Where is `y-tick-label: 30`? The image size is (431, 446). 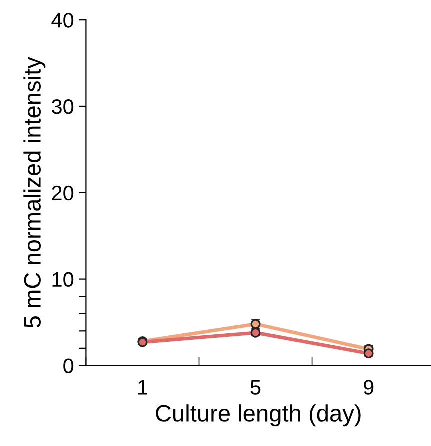
y-tick-label: 30 is located at coordinates (63, 106).